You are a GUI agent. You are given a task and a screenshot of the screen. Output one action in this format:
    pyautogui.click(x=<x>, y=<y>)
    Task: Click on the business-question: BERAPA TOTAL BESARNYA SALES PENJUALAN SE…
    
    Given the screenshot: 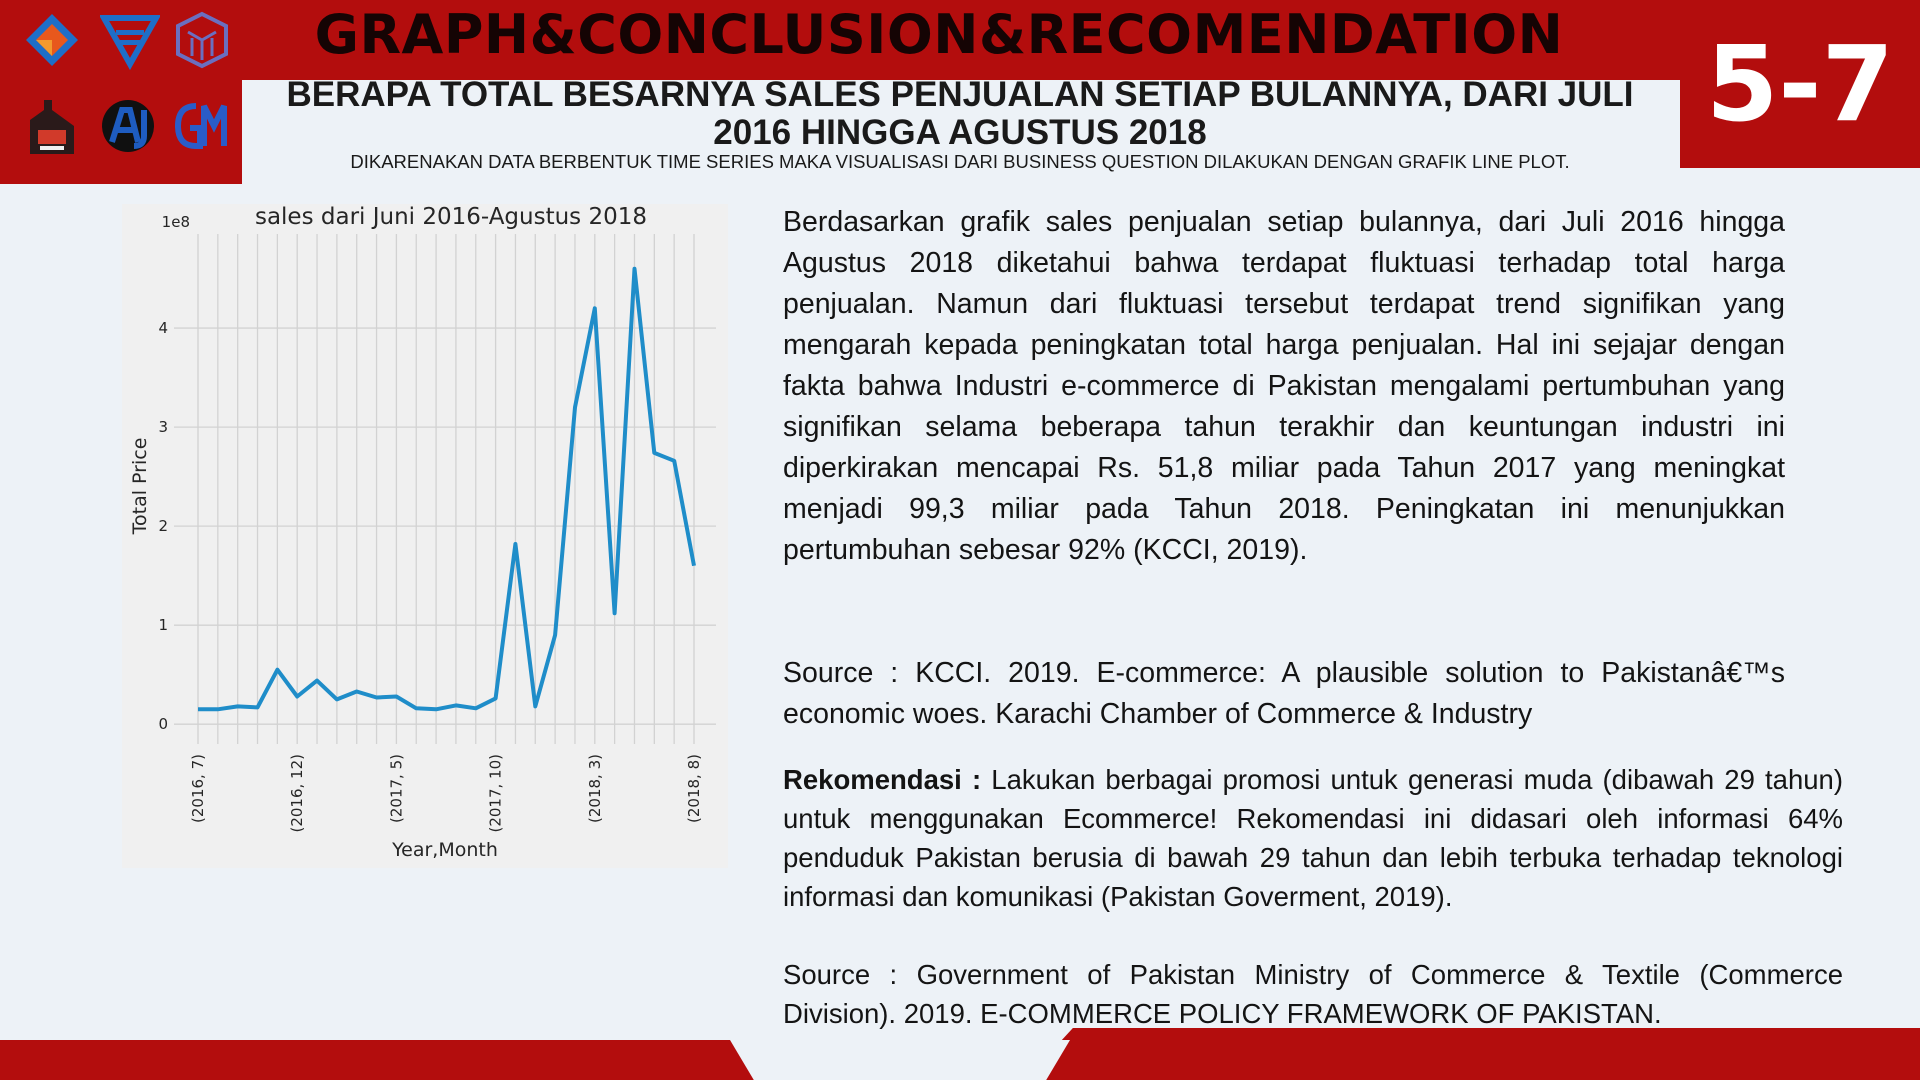 What is the action you would take?
    pyautogui.click(x=960, y=113)
    